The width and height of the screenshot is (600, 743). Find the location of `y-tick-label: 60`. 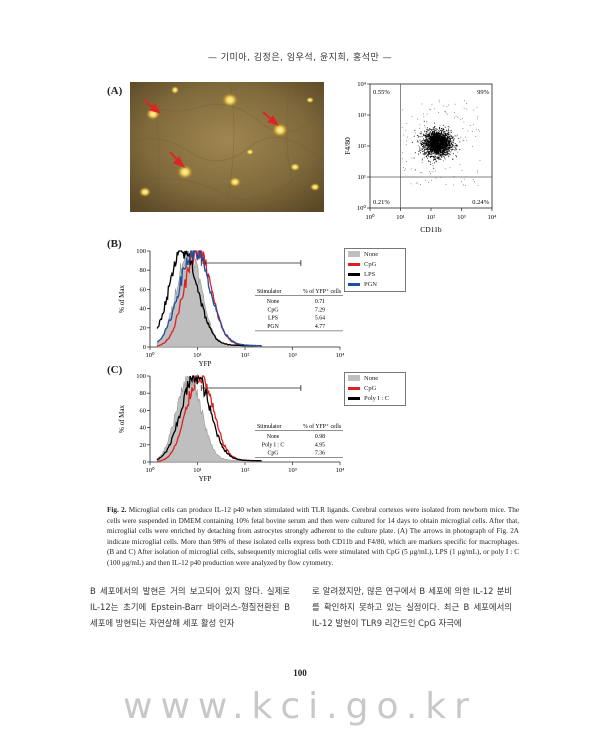

y-tick-label: 60 is located at coordinates (143, 289).